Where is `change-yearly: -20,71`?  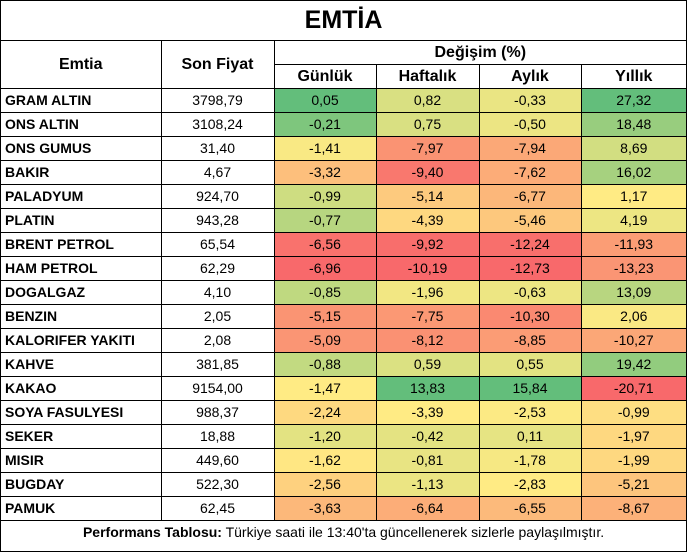
change-yearly: -20,71 is located at coordinates (633, 388).